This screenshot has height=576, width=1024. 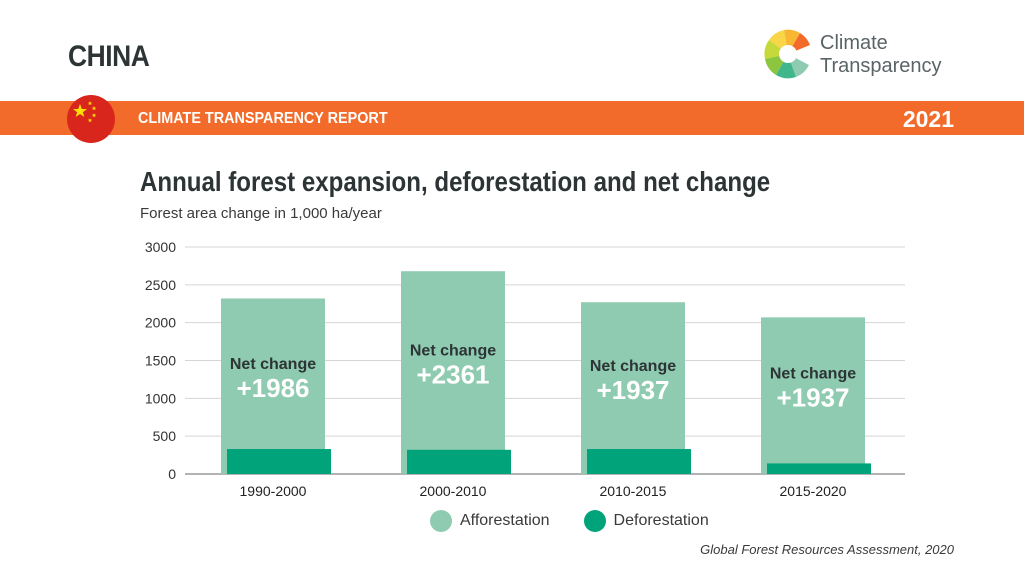 What do you see at coordinates (928, 119) in the screenshot?
I see `report-year: 2021` at bounding box center [928, 119].